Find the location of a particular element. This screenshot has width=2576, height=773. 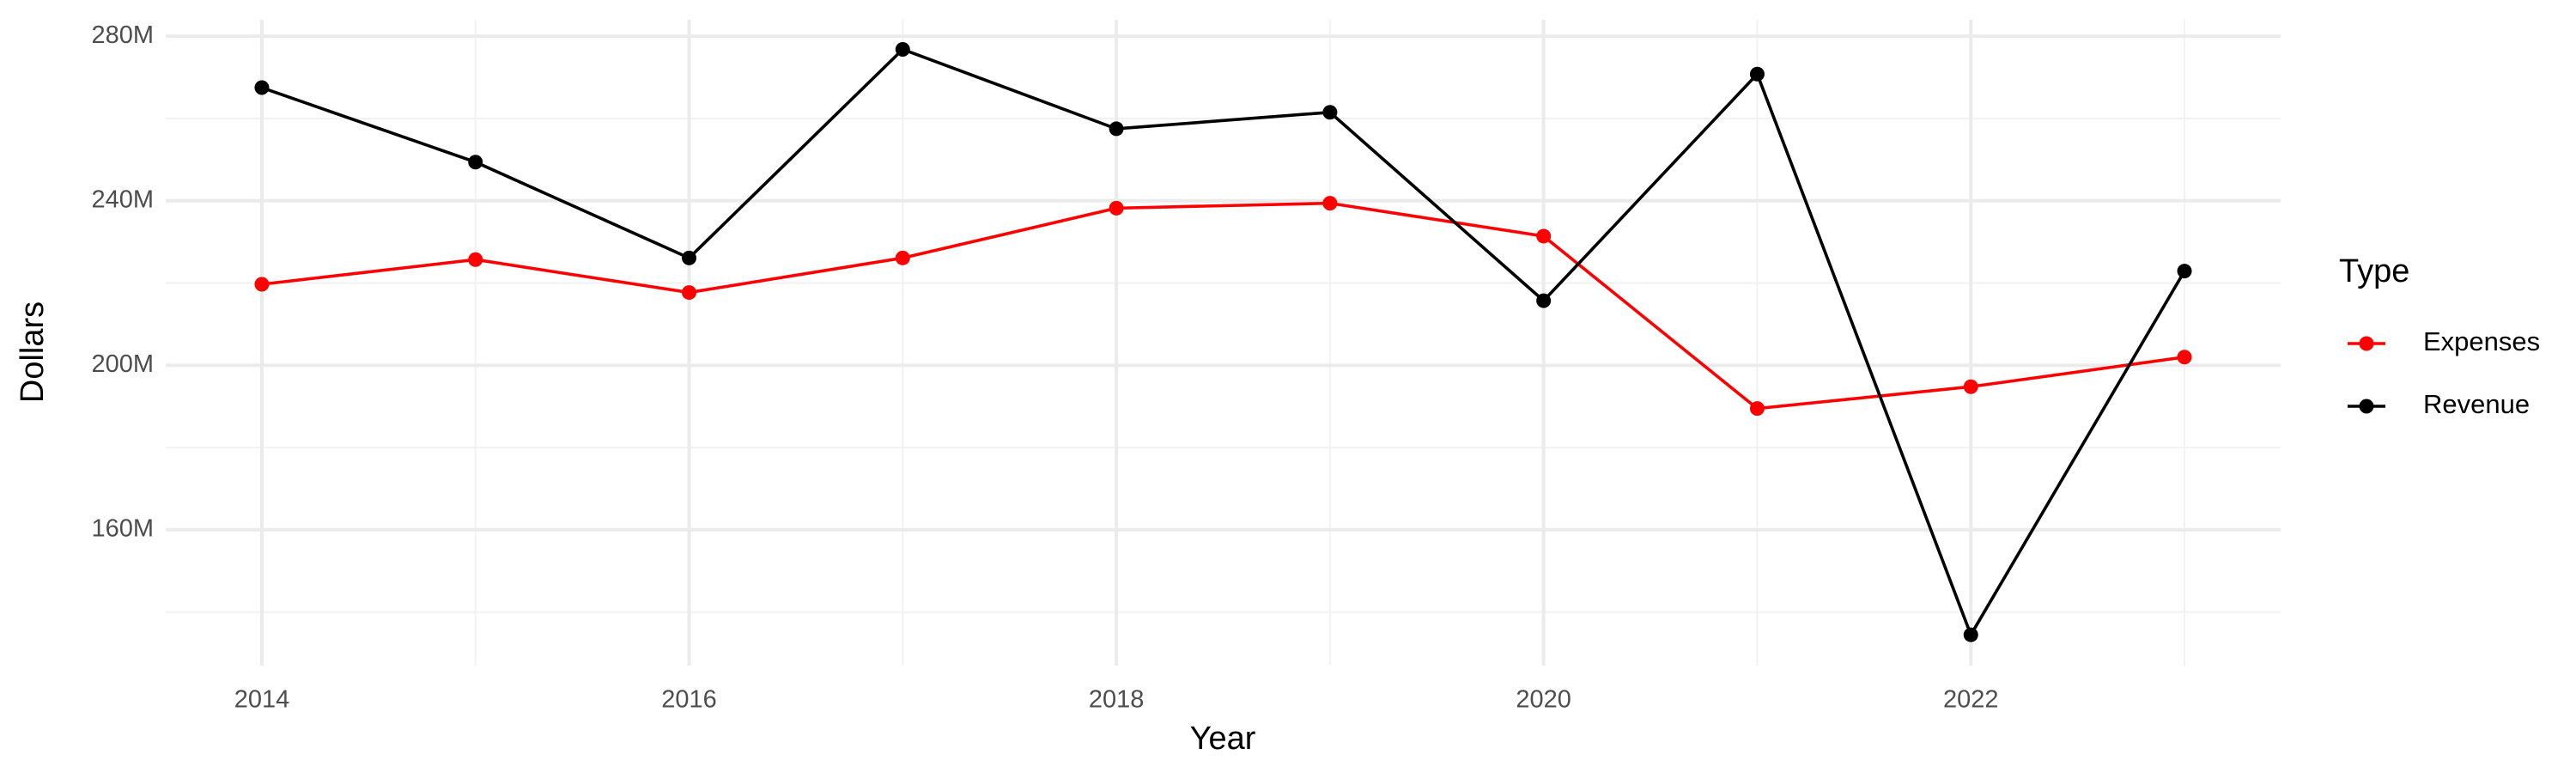

x-axis-title: Year is located at coordinates (1223, 739).